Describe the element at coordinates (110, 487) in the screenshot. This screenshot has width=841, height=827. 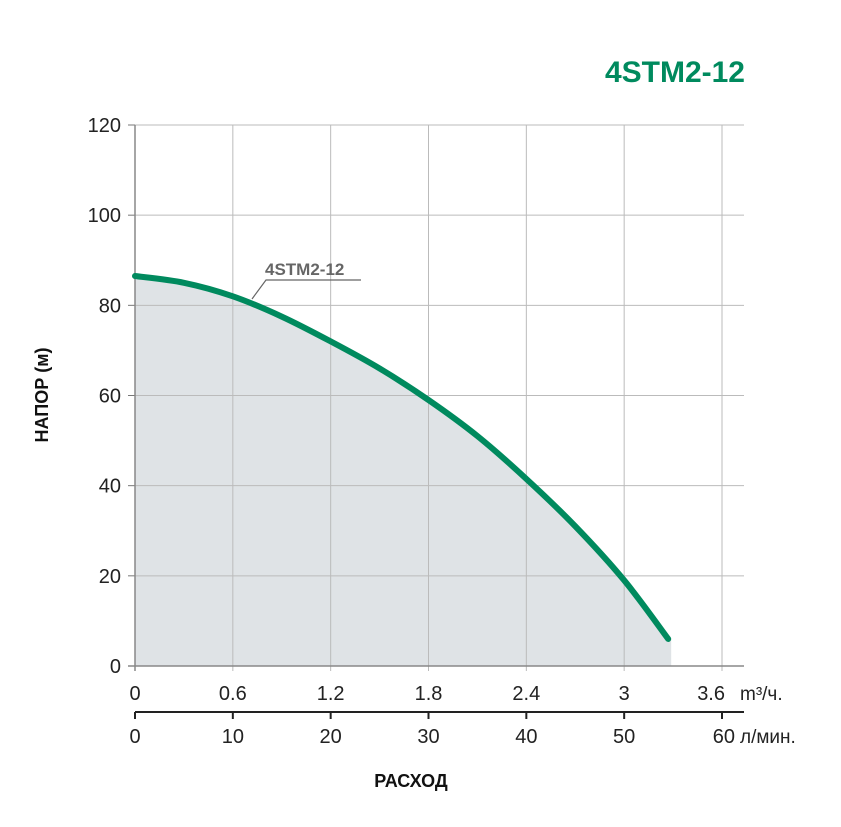
I see `y-tick-label: 40` at that location.